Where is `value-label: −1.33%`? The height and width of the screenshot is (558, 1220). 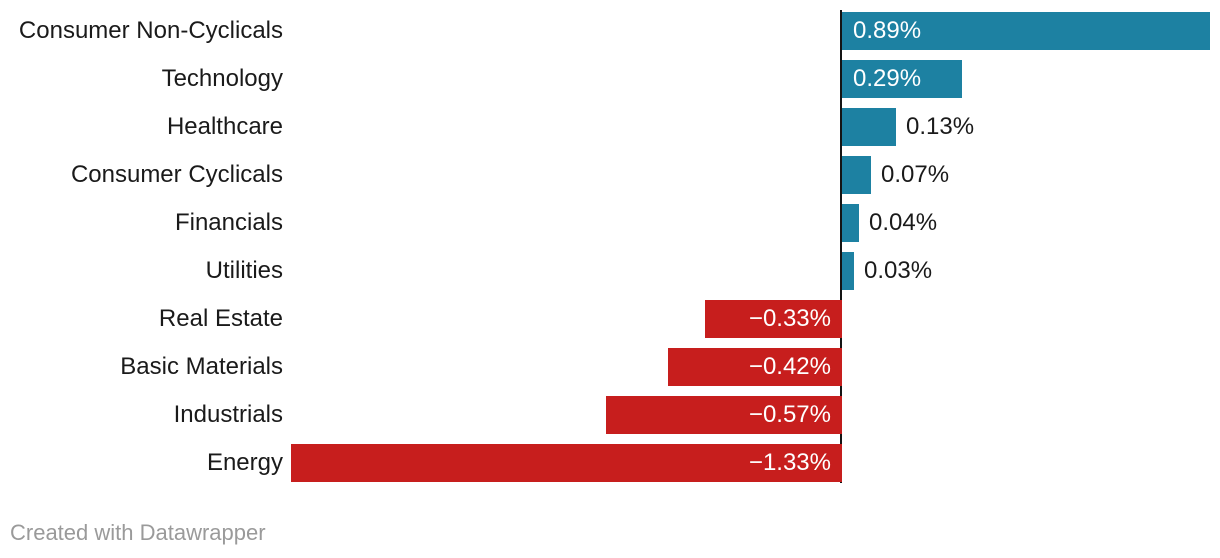 value-label: −1.33% is located at coordinates (789, 462).